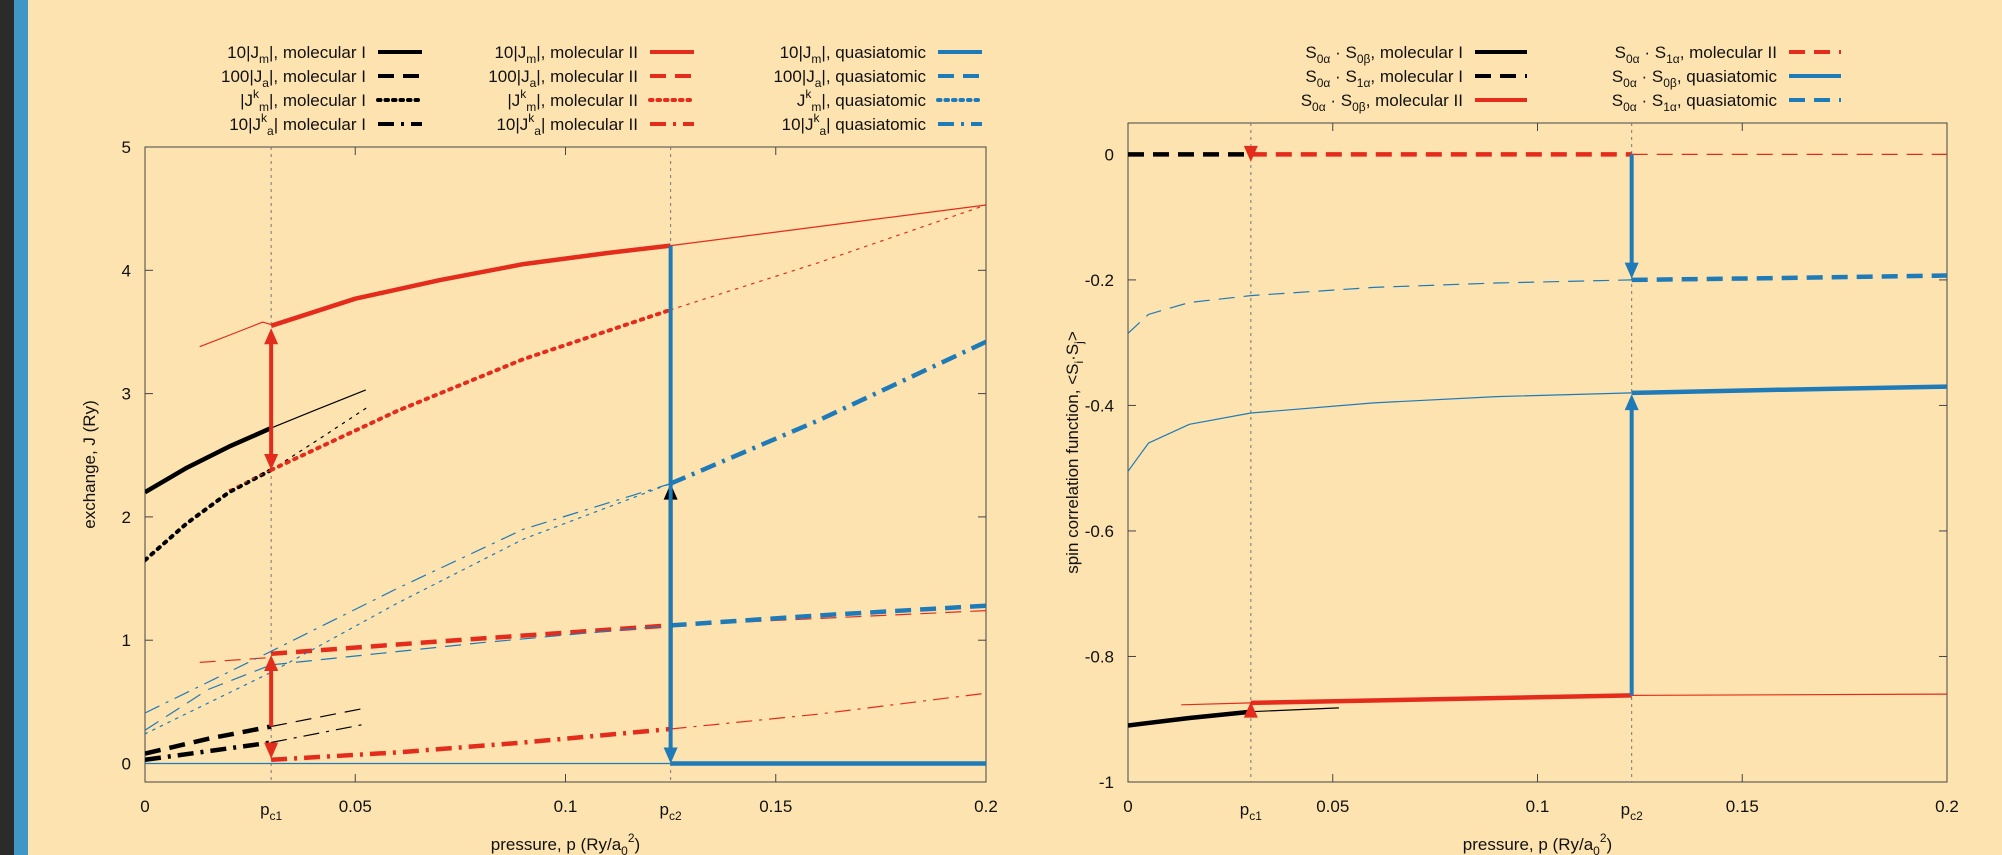 This screenshot has height=855, width=2002. I want to click on legend-entry-label: S0α · S0β, molecular I, so click(1384, 54).